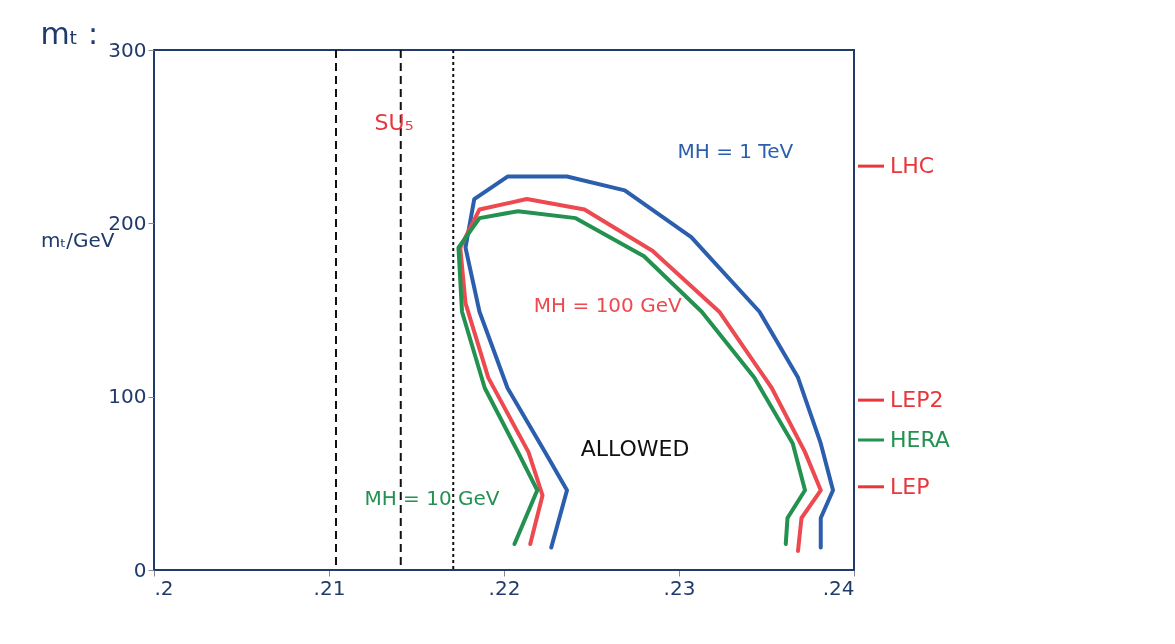  I want to click on ref-line-label: LHC, so click(912, 166).